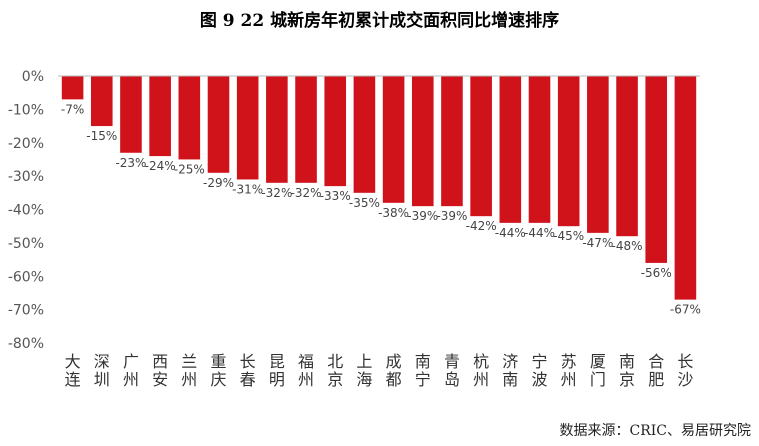  What do you see at coordinates (33, 77) in the screenshot?
I see `y-tick-label: 0%` at bounding box center [33, 77].